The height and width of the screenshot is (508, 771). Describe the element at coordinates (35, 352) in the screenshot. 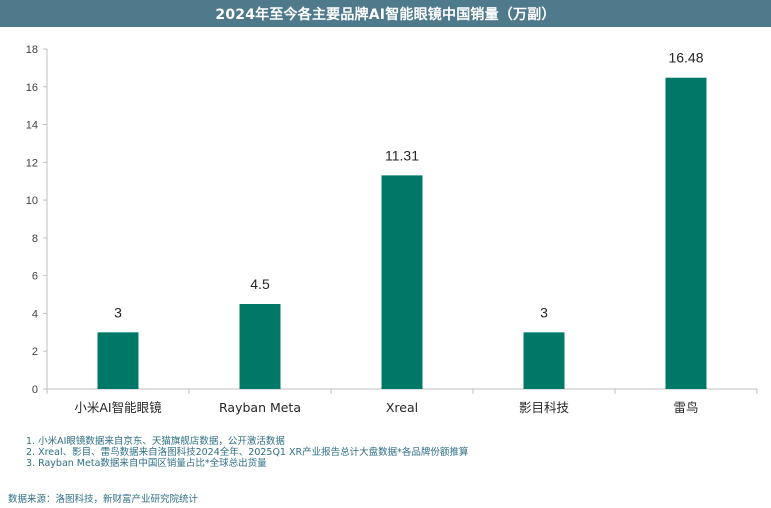

I see `y-tick-label: 2` at that location.